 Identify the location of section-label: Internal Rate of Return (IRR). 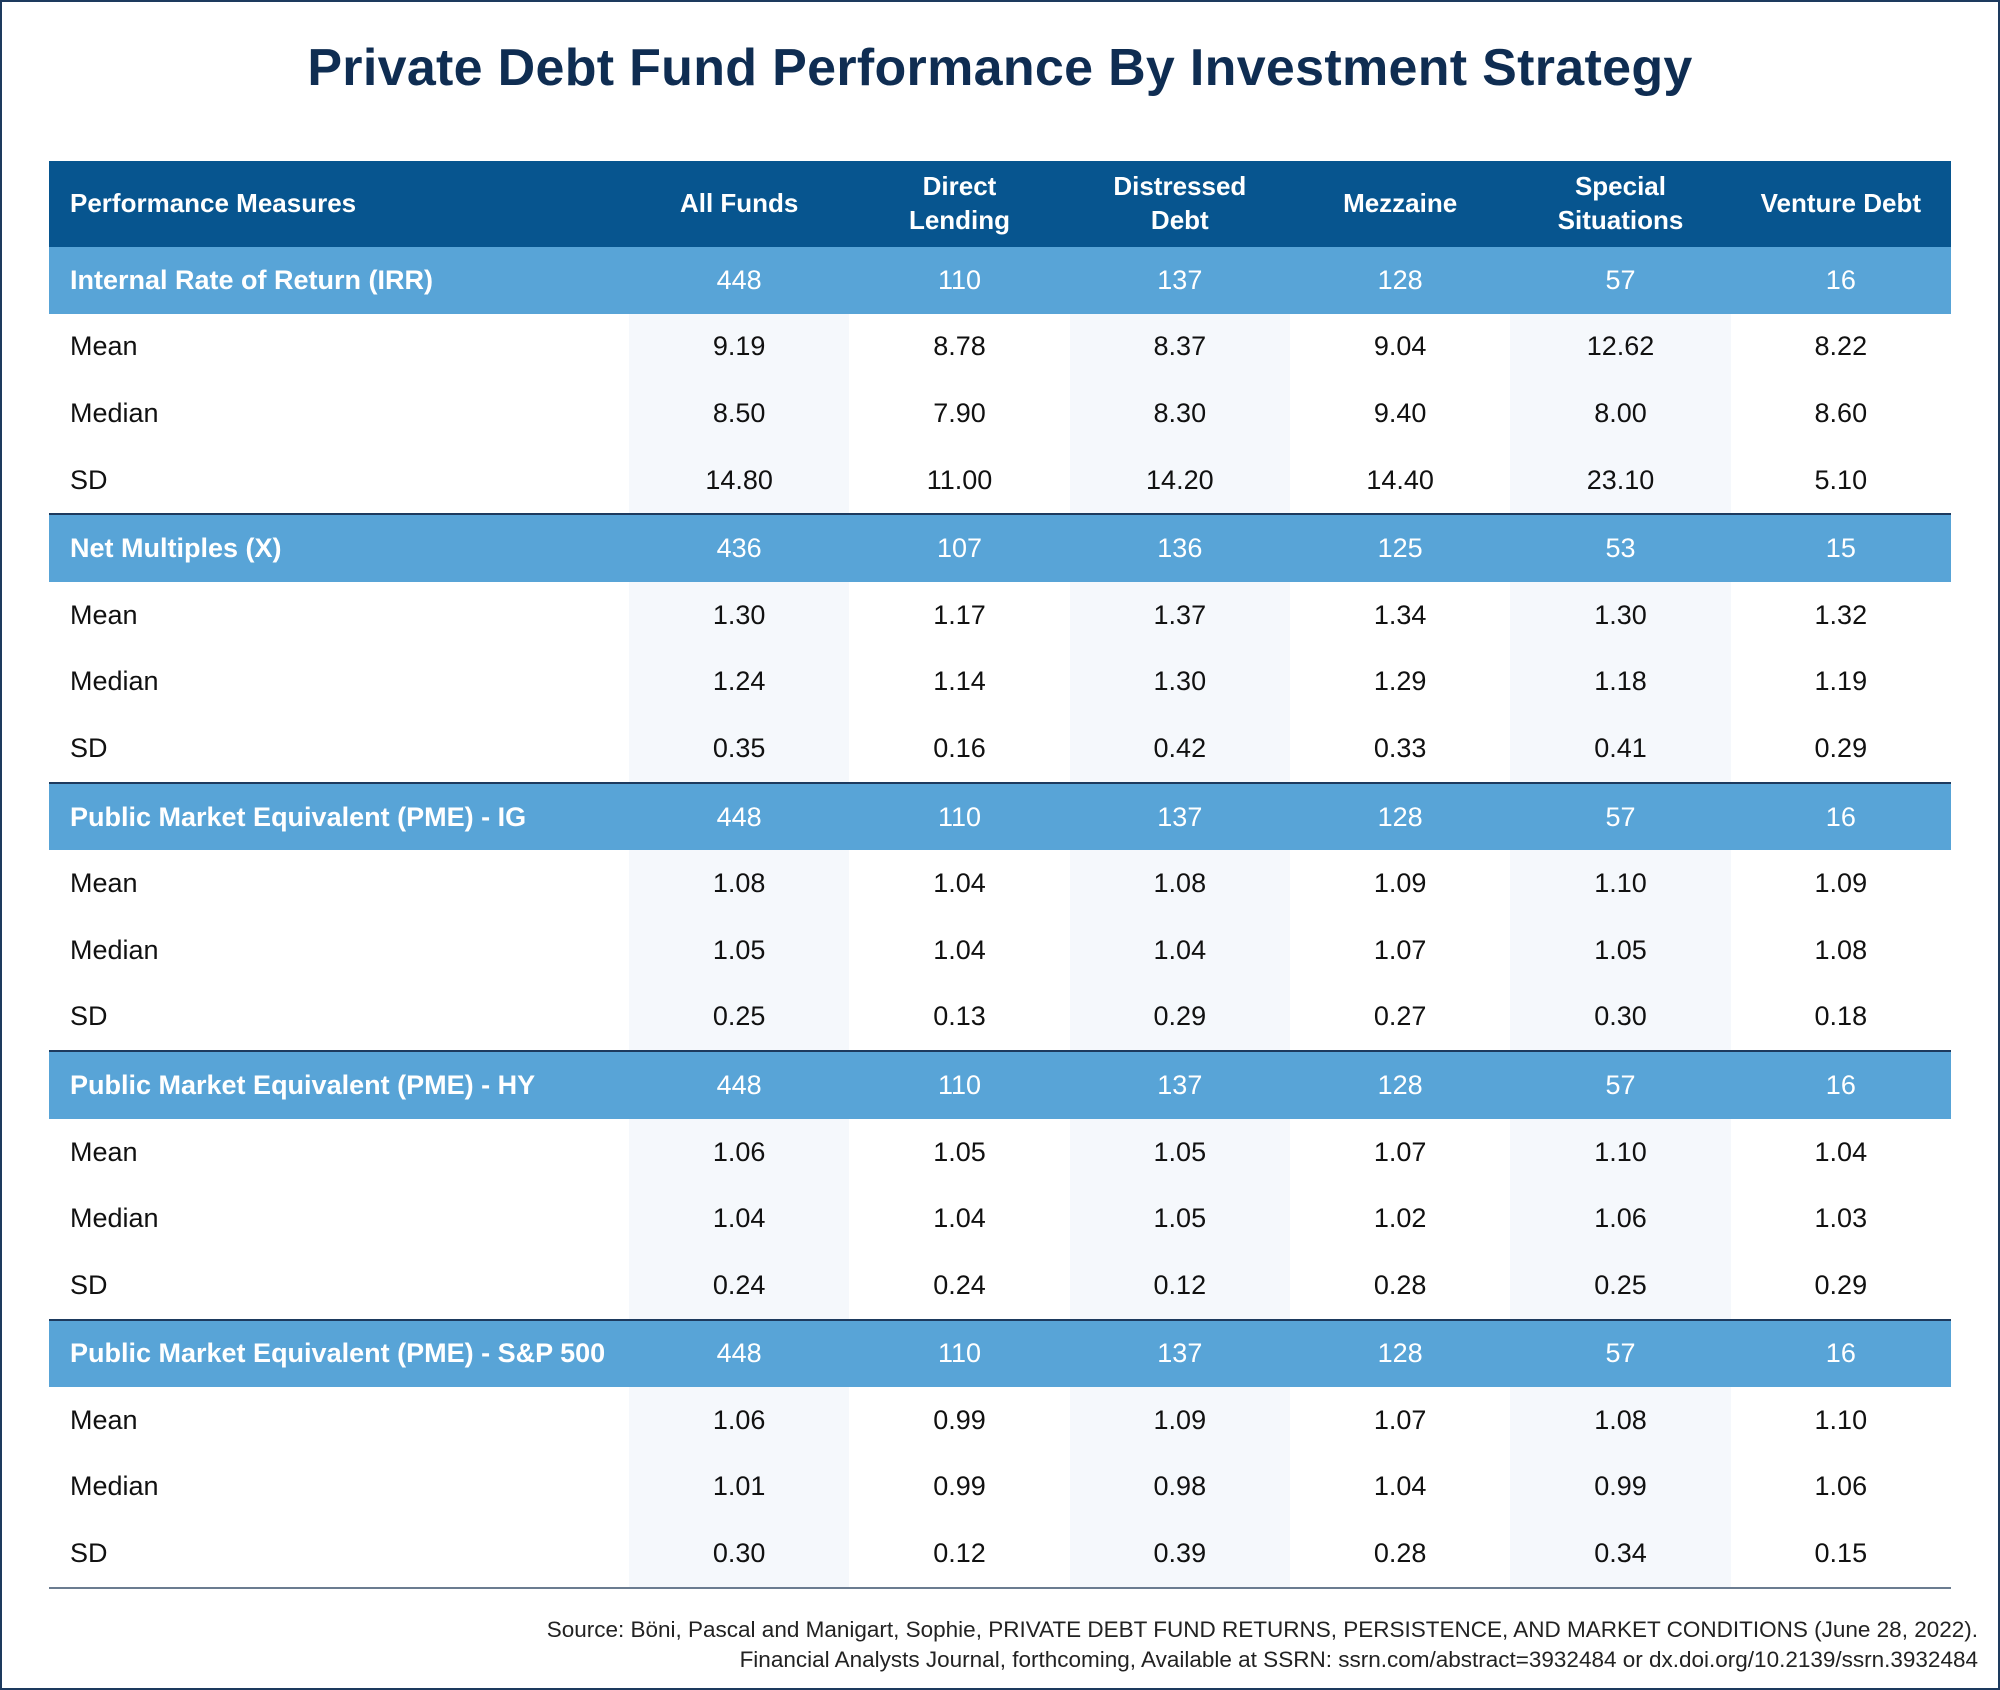
(339, 280).